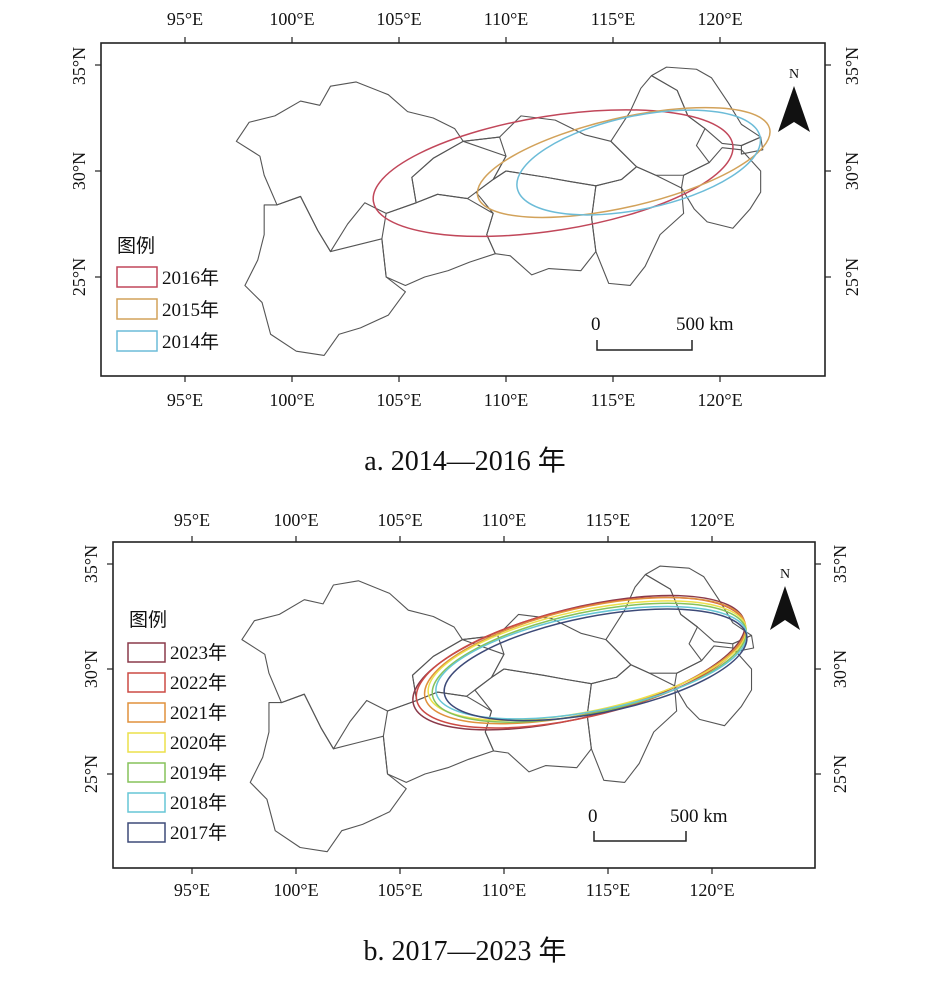 Image resolution: width=931 pixels, height=985 pixels. I want to click on legend: 图例 2016年 2015年 2014年, so click(167, 294).